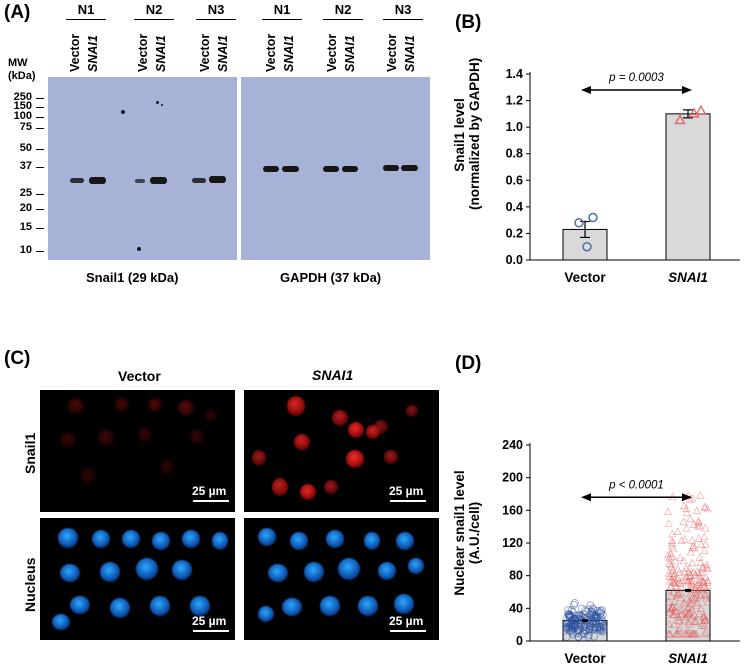 The height and width of the screenshot is (670, 756). Describe the element at coordinates (391, 168) in the screenshot. I see `gapdh-band-n3-vector` at that location.